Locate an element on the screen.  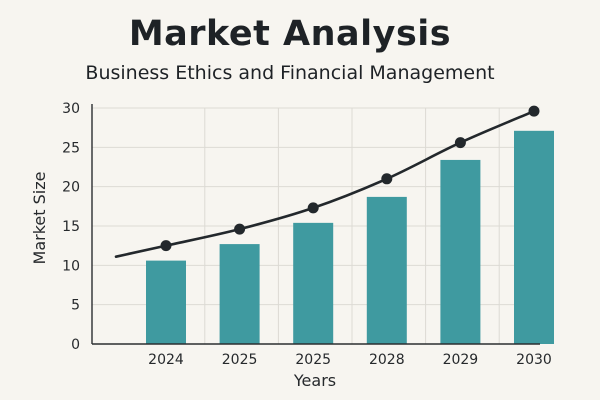
x-axis-label: Years is located at coordinates (314, 380).